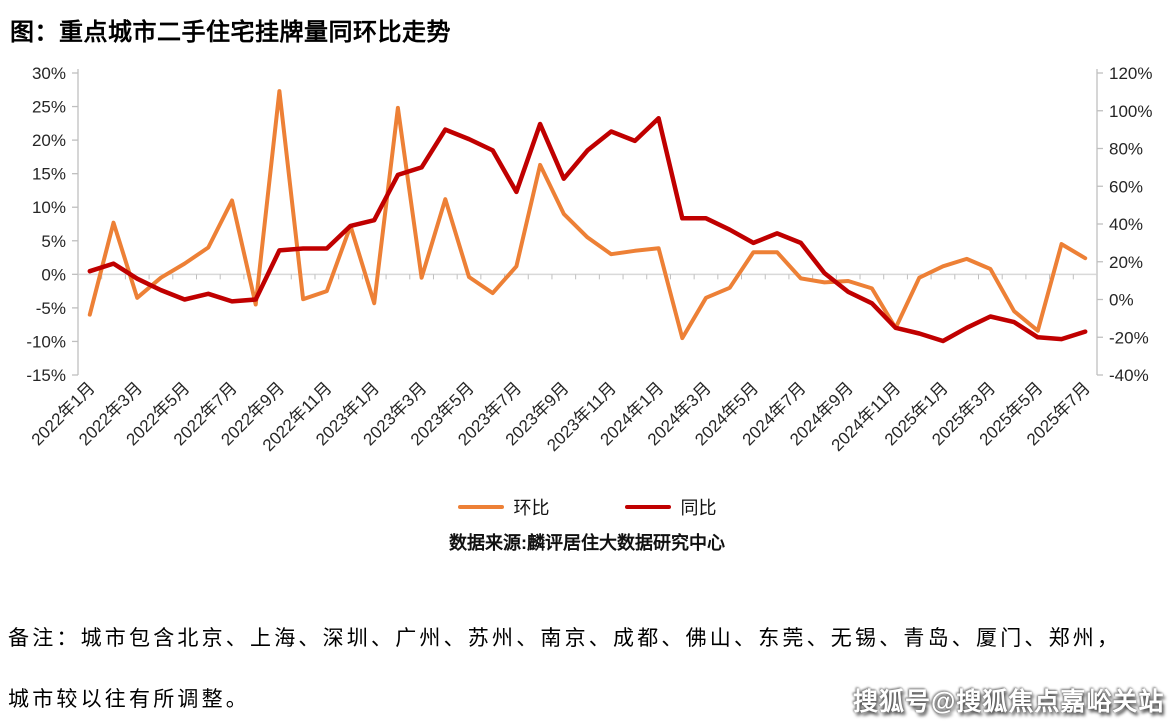 This screenshot has width=1174, height=721. Describe the element at coordinates (1126, 186) in the screenshot. I see `right-axis-tick-label: 60%` at that location.